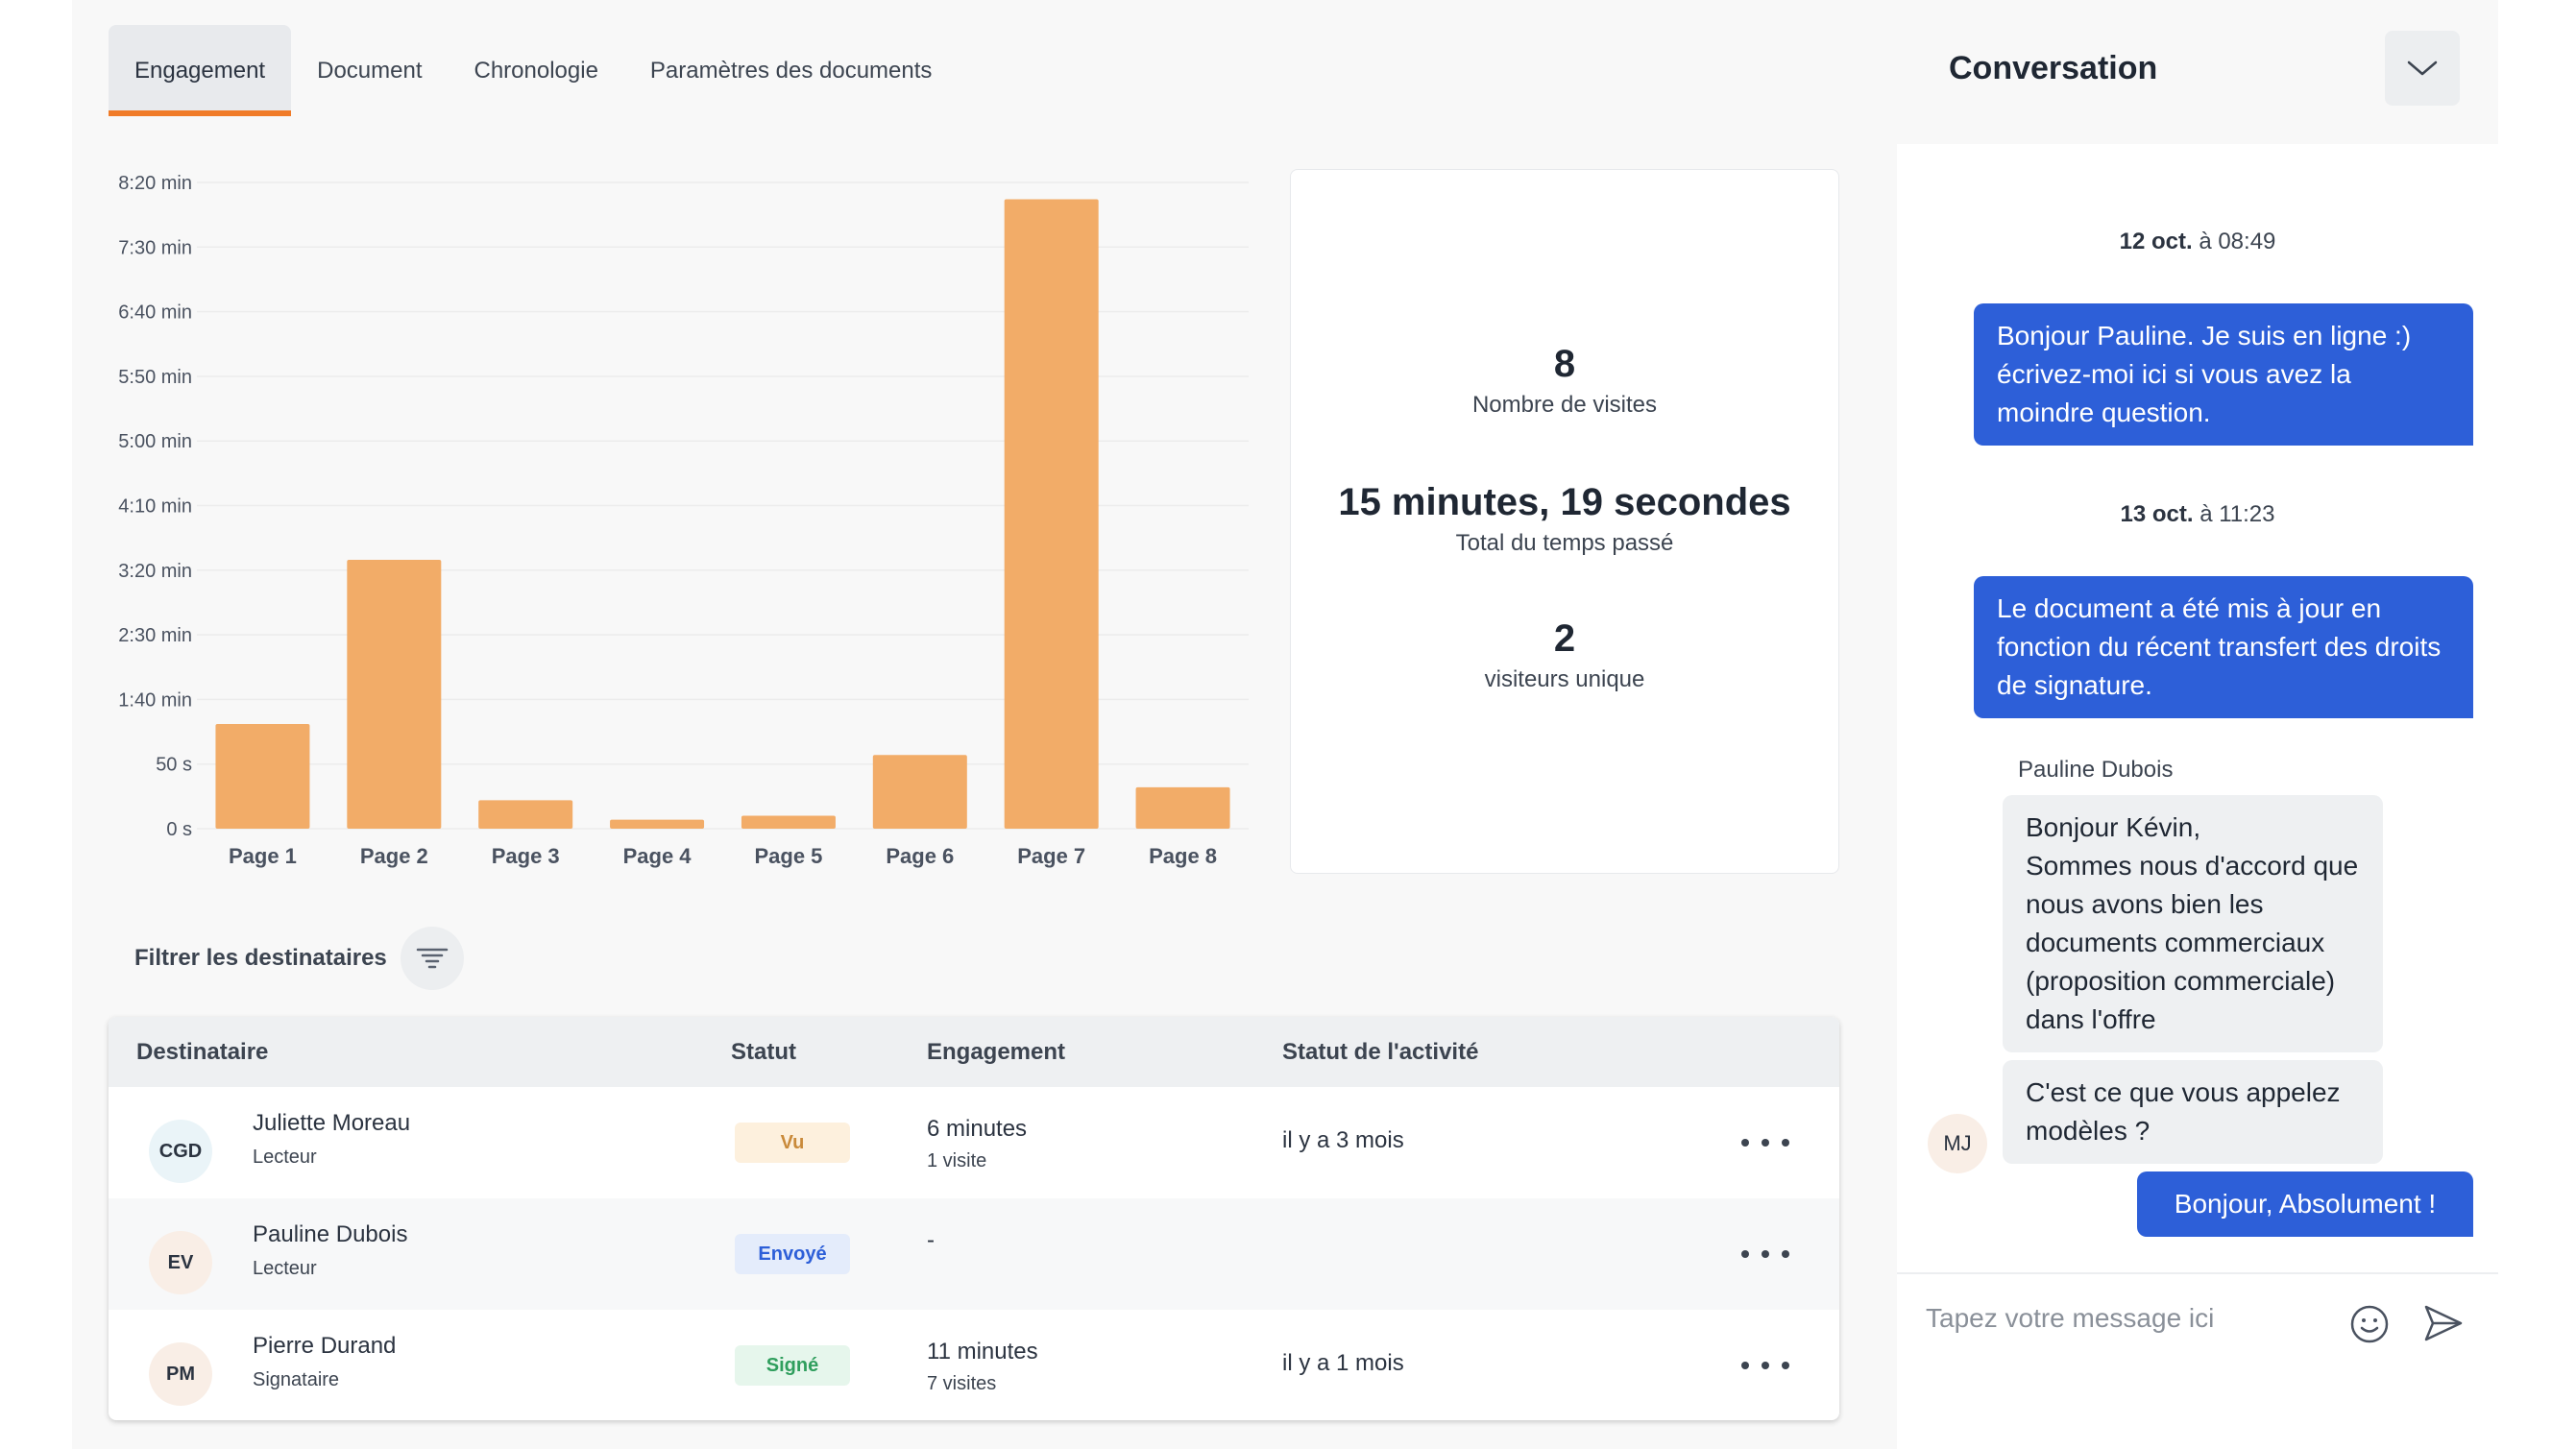 The width and height of the screenshot is (2576, 1449). Describe the element at coordinates (2369, 1324) in the screenshot. I see `emoji-icon` at that location.